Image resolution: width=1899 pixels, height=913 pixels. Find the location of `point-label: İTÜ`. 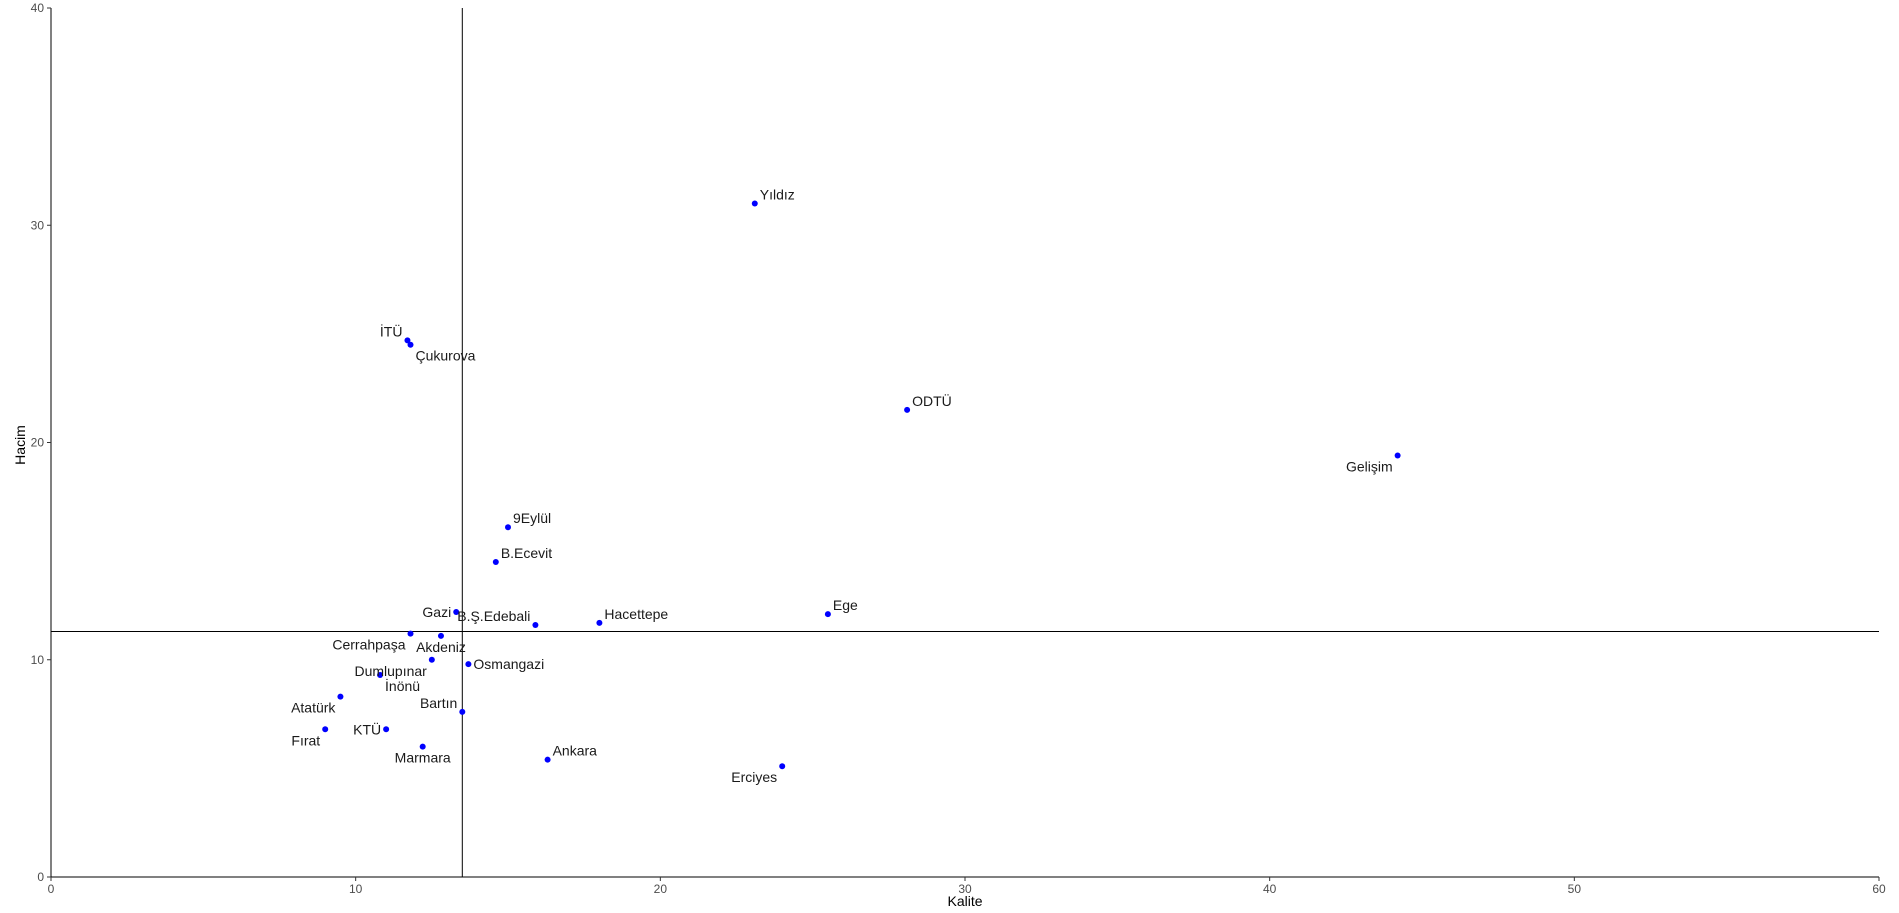

point-label: İTÜ is located at coordinates (391, 330).